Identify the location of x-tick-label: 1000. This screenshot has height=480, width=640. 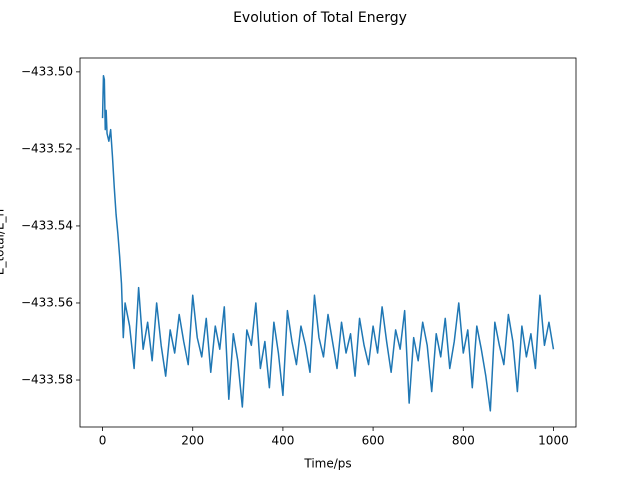
(553, 441).